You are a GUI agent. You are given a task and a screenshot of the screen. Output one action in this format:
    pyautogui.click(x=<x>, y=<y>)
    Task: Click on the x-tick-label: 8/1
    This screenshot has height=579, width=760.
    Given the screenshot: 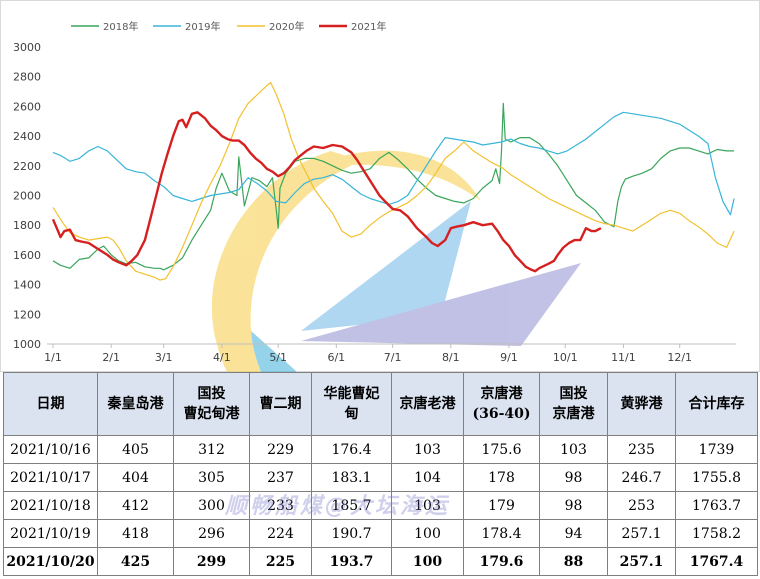 What is the action you would take?
    pyautogui.click(x=451, y=357)
    